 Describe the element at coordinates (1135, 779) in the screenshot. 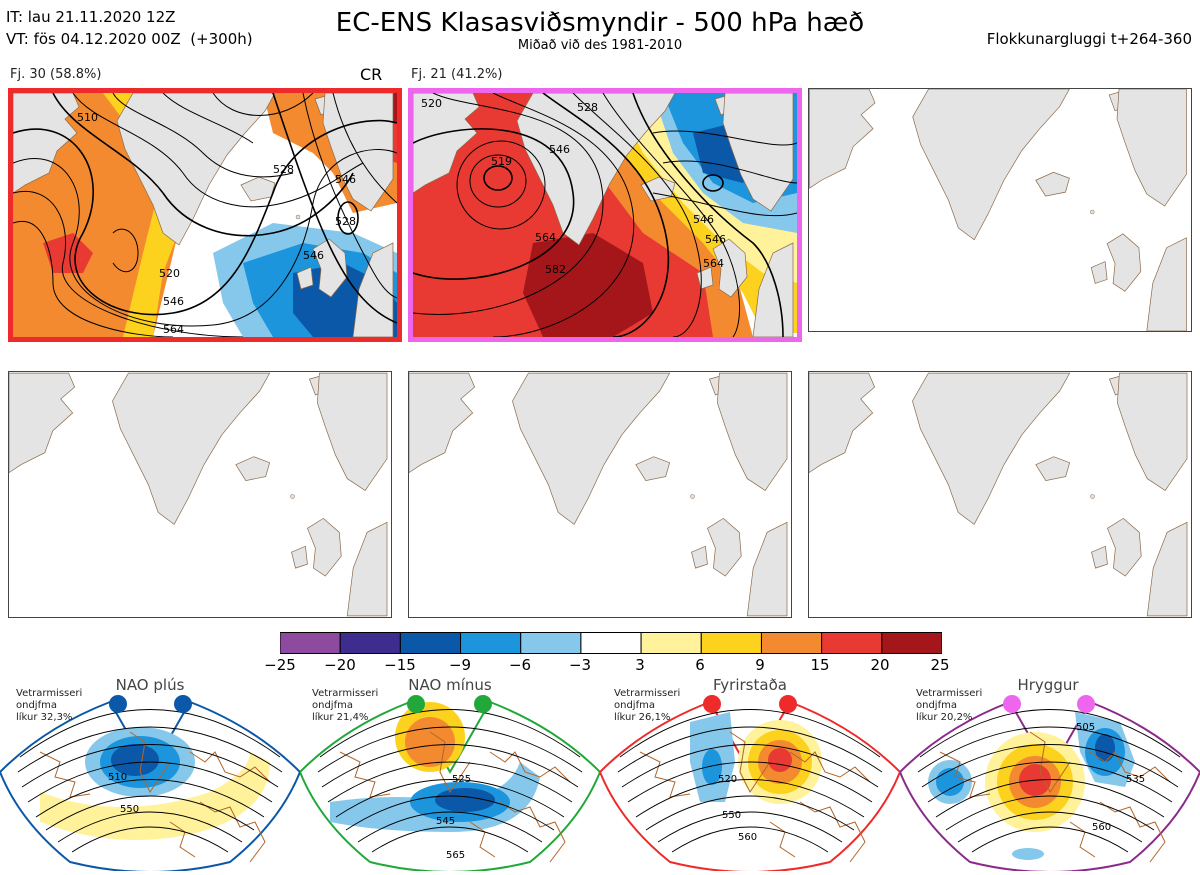

I see `contour-label: 535` at that location.